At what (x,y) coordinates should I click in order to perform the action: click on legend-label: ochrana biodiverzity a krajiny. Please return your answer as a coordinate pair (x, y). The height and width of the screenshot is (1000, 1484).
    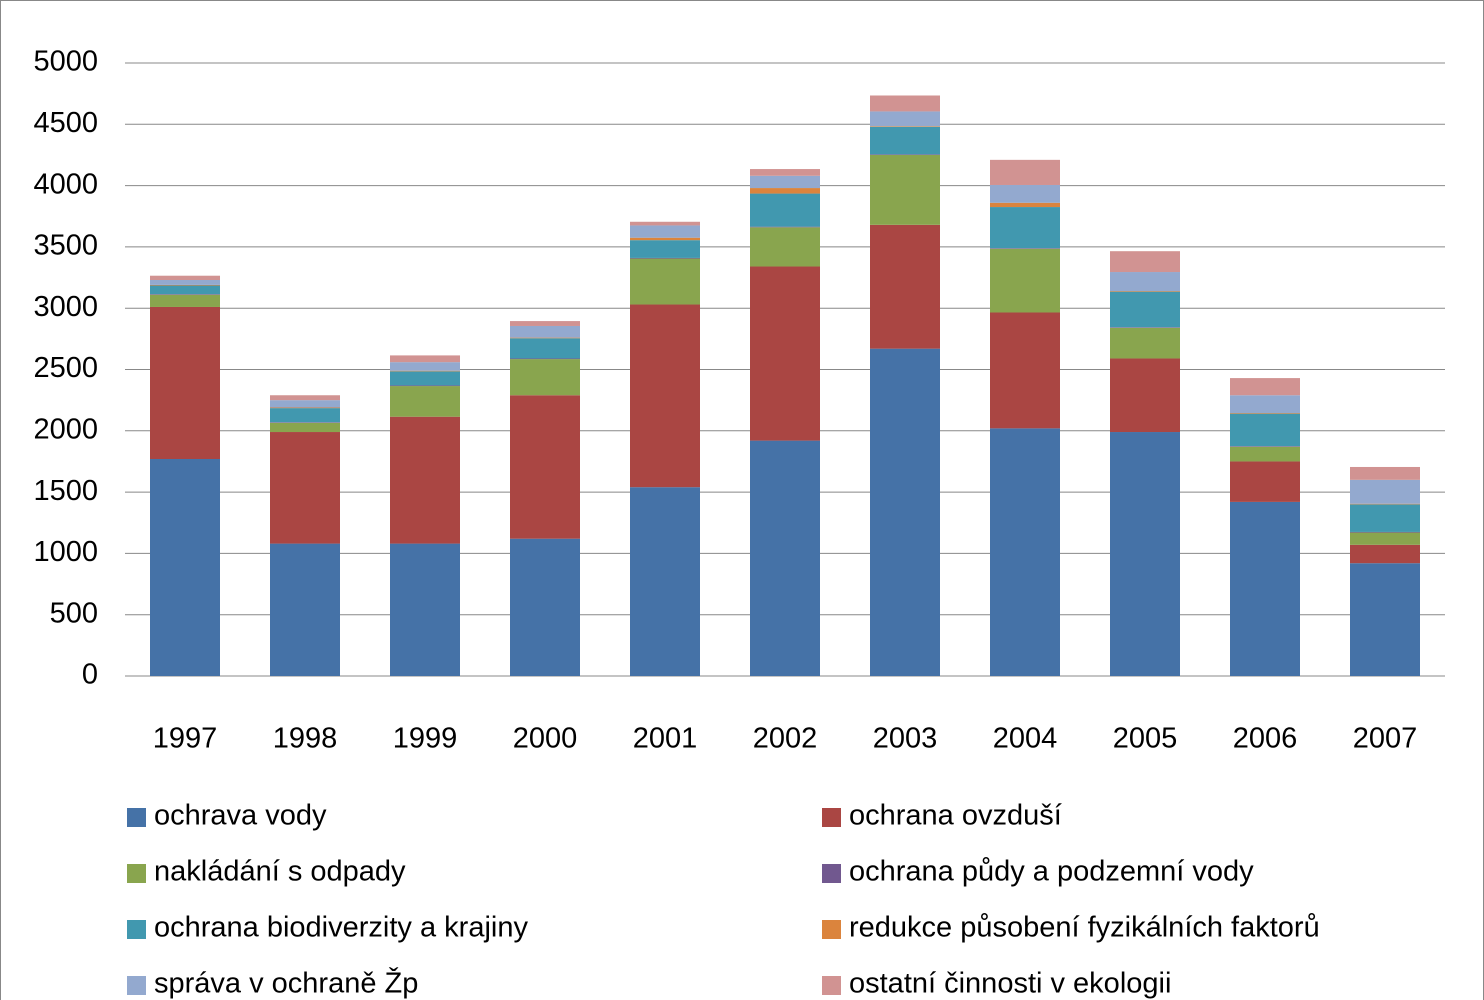
    Looking at the image, I should click on (341, 928).